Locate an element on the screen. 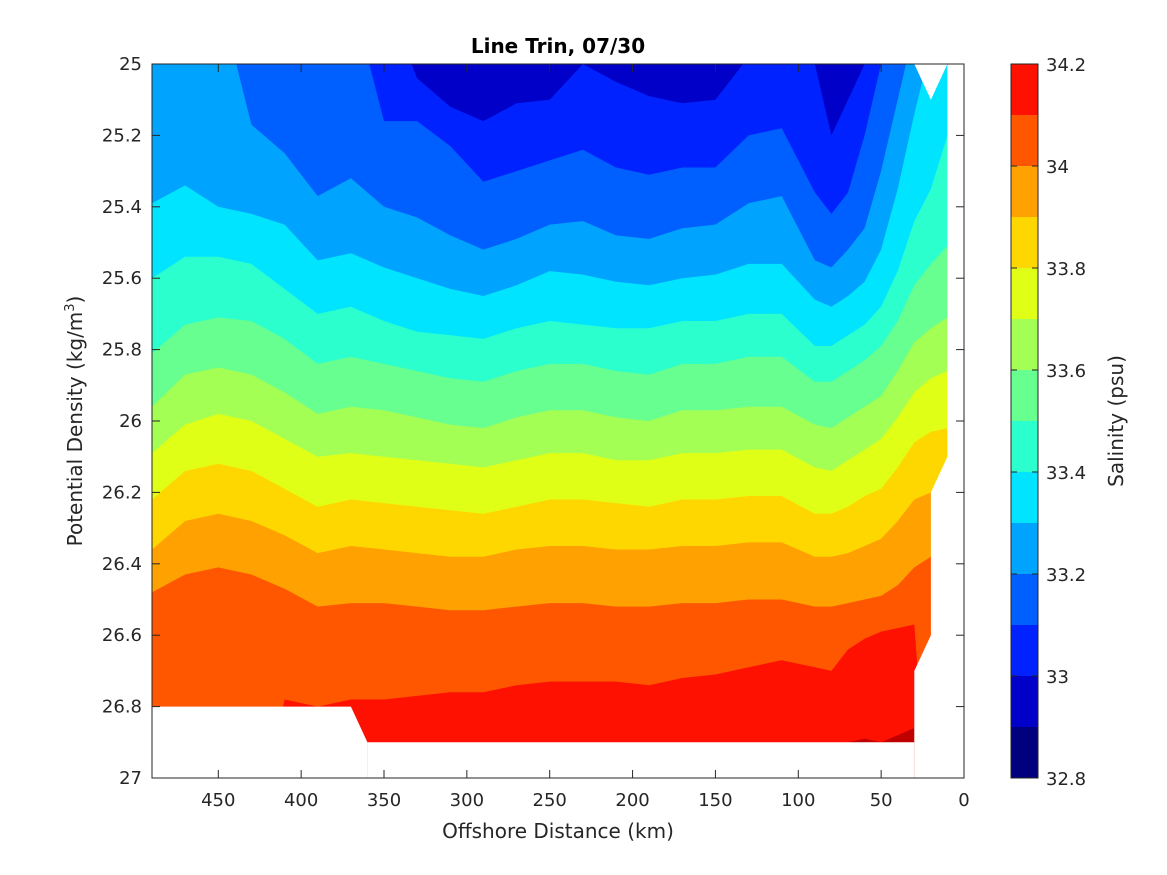 This screenshot has height=875, width=1167. no-data-right-edge is located at coordinates (931, 82).